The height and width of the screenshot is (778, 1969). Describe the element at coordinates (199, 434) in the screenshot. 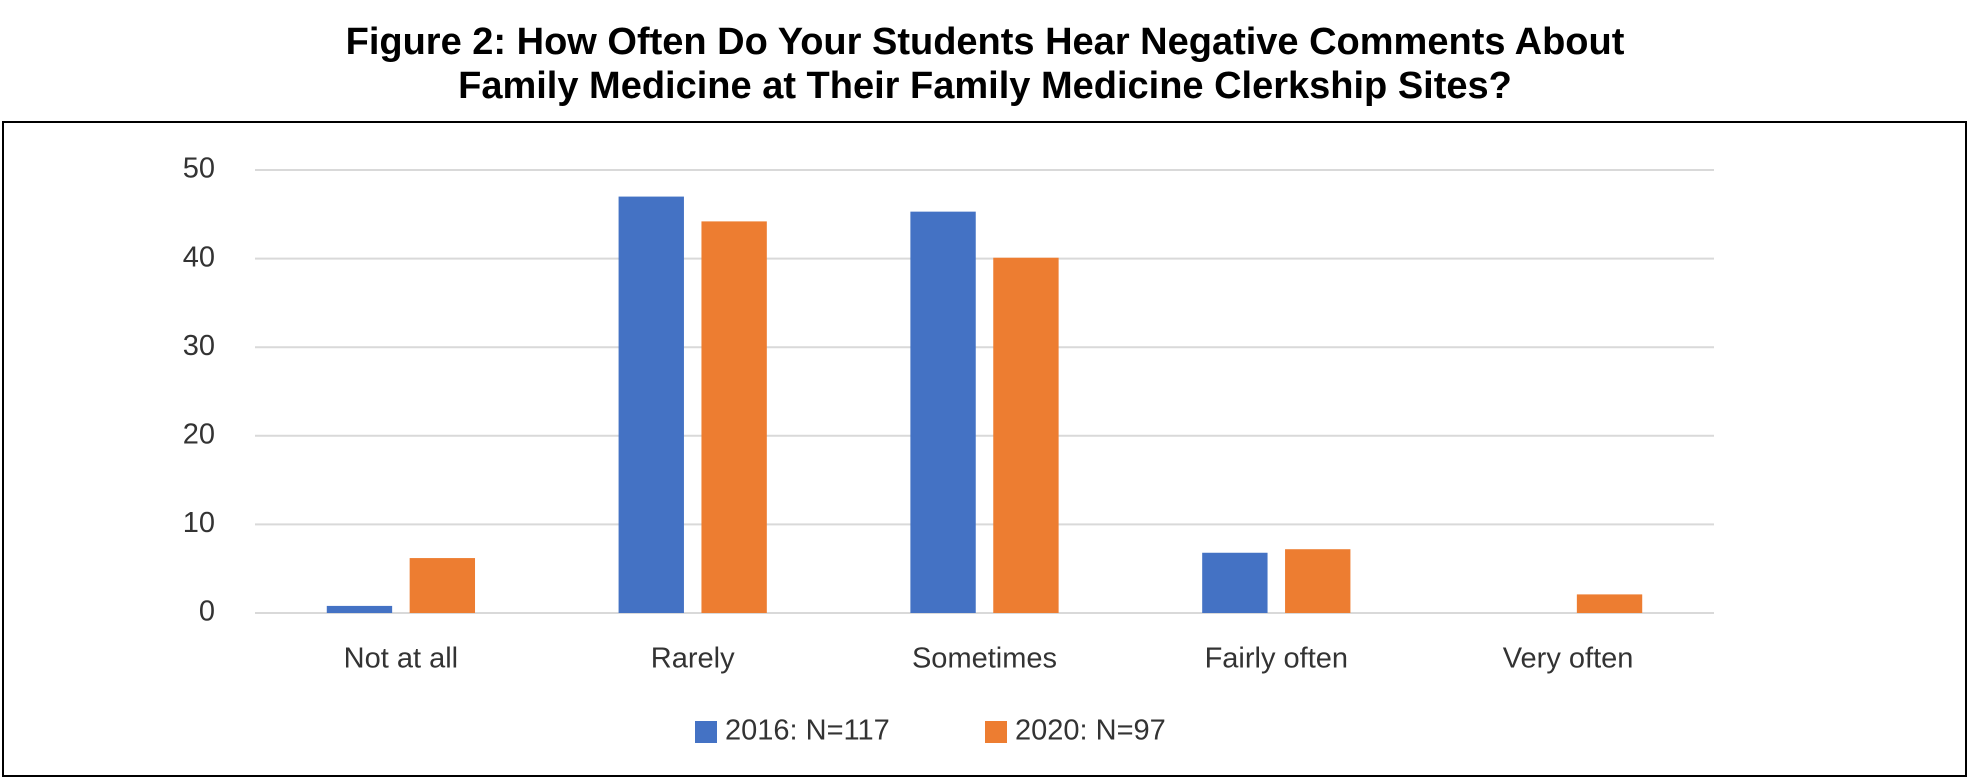

I see `y-tick-label: 20` at that location.